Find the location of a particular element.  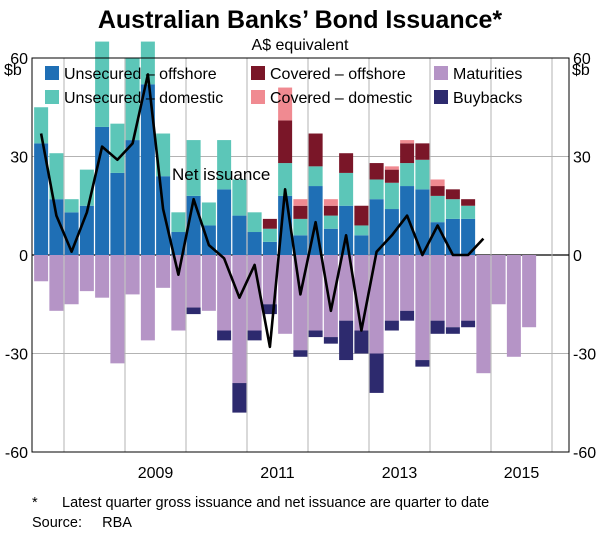

x-tick-label: 2013 is located at coordinates (400, 473).